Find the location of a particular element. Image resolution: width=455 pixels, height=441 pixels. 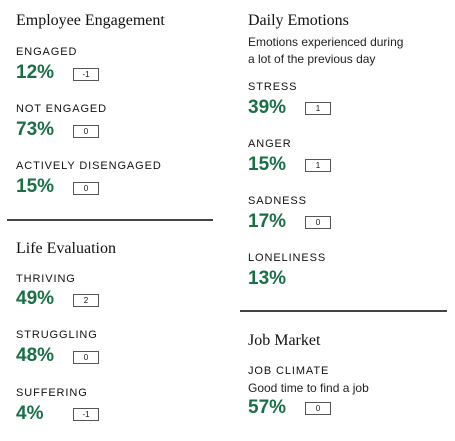

daily-emotions-subtitle-line1: Emotions experienced during is located at coordinates (326, 42).